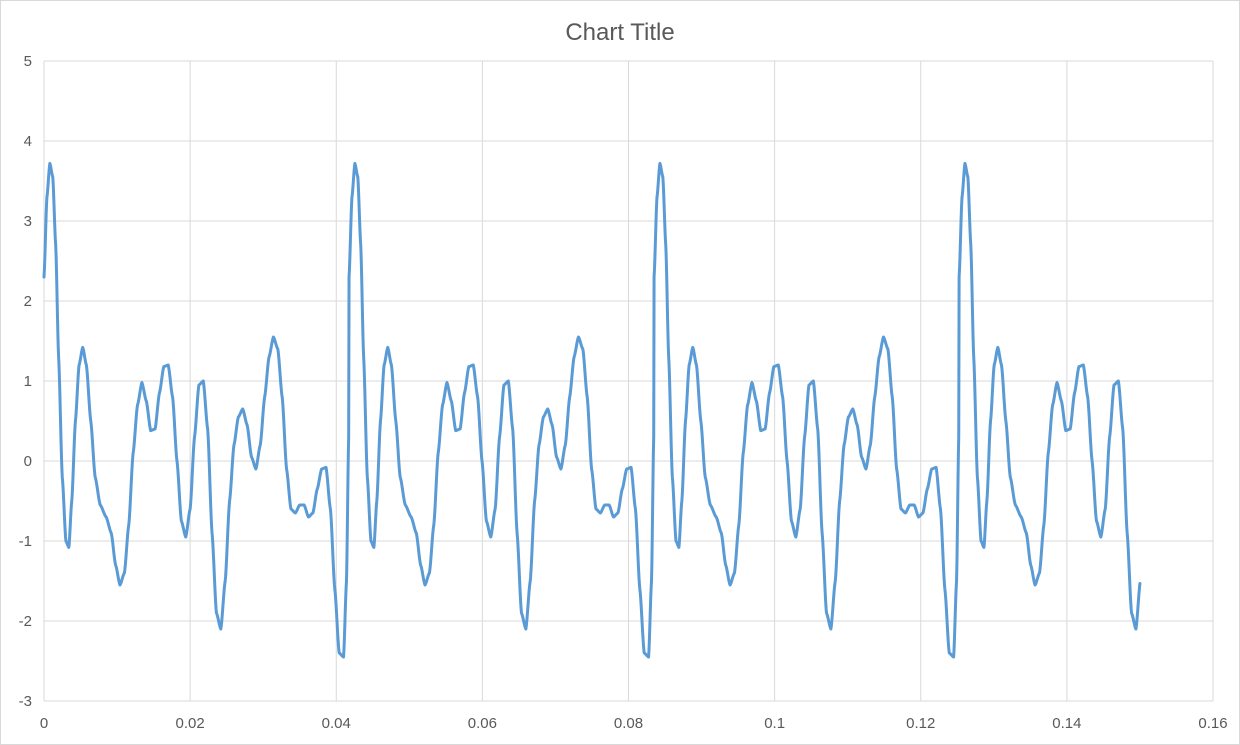 The height and width of the screenshot is (745, 1240). Describe the element at coordinates (28, 221) in the screenshot. I see `y-tick-label: 3` at that location.